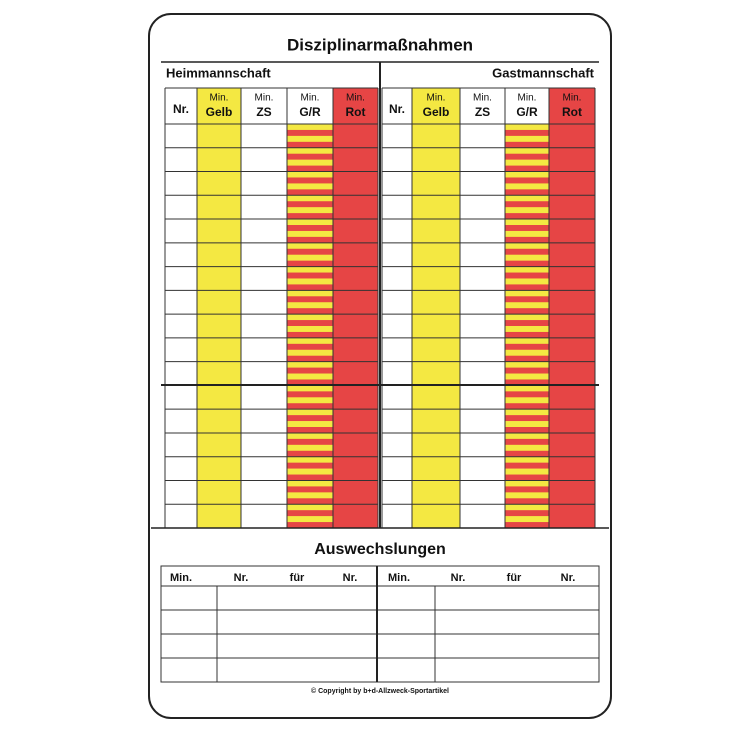 This screenshot has height=750, width=750. What do you see at coordinates (380, 44) in the screenshot?
I see `title: Disziplinarmaßnahmen` at bounding box center [380, 44].